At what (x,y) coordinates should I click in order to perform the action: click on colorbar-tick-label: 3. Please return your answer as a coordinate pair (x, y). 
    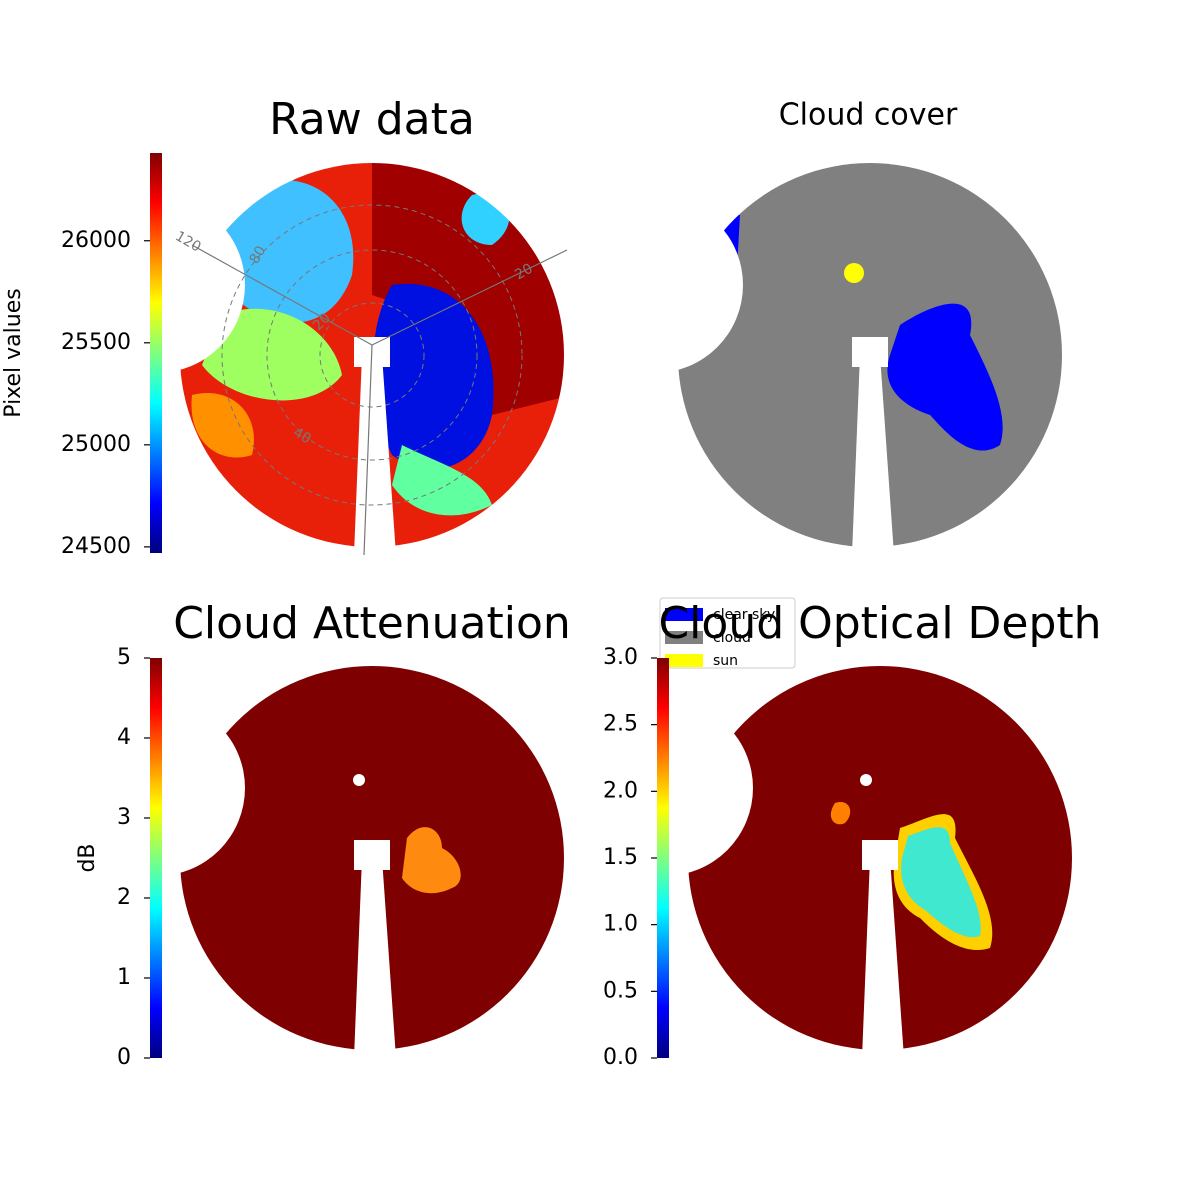
    Looking at the image, I should click on (124, 817).